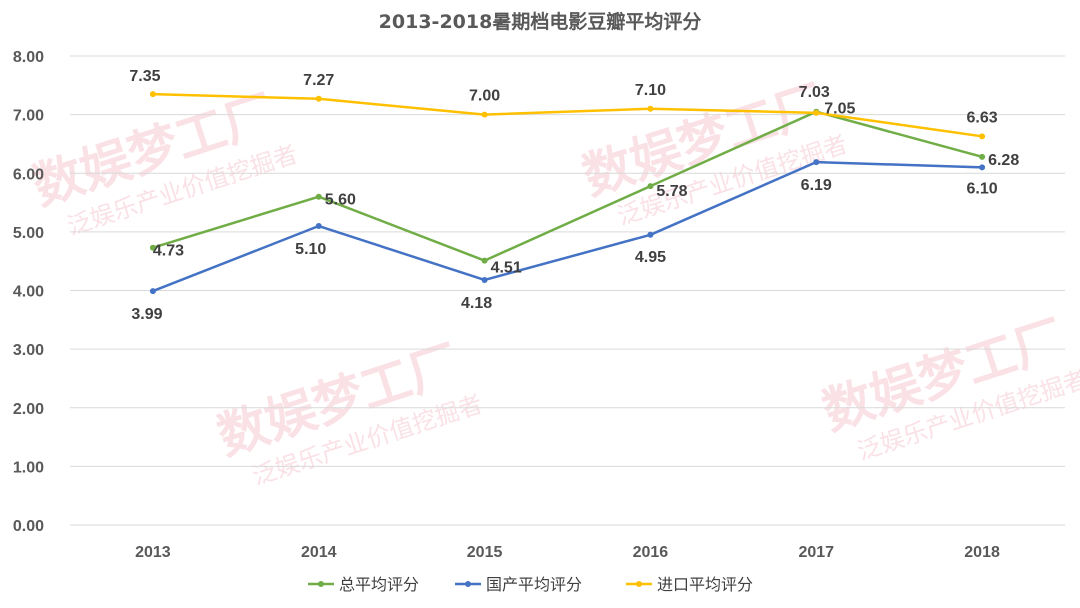  What do you see at coordinates (671, 191) in the screenshot?
I see `data-label: 5.78` at bounding box center [671, 191].